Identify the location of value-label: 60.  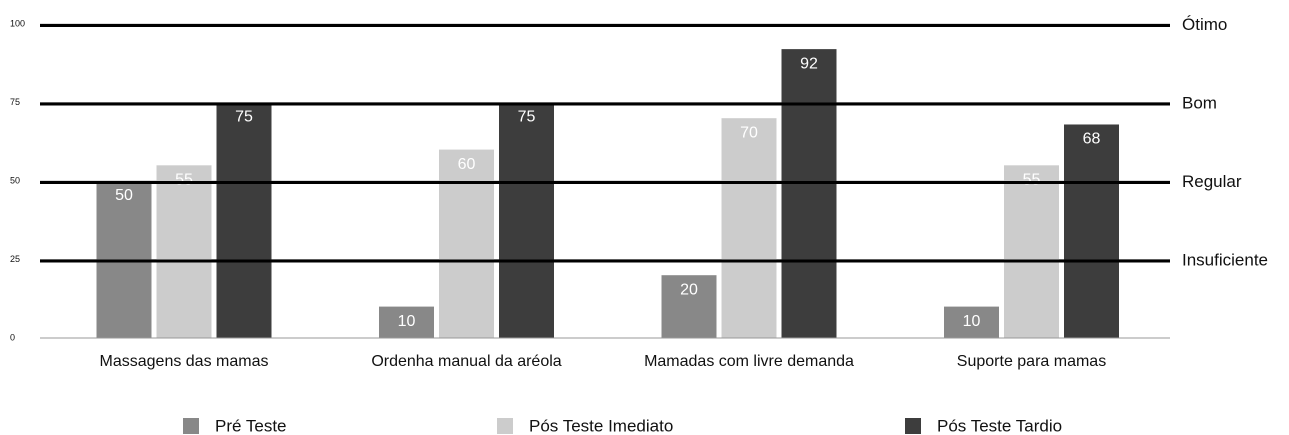
(467, 164).